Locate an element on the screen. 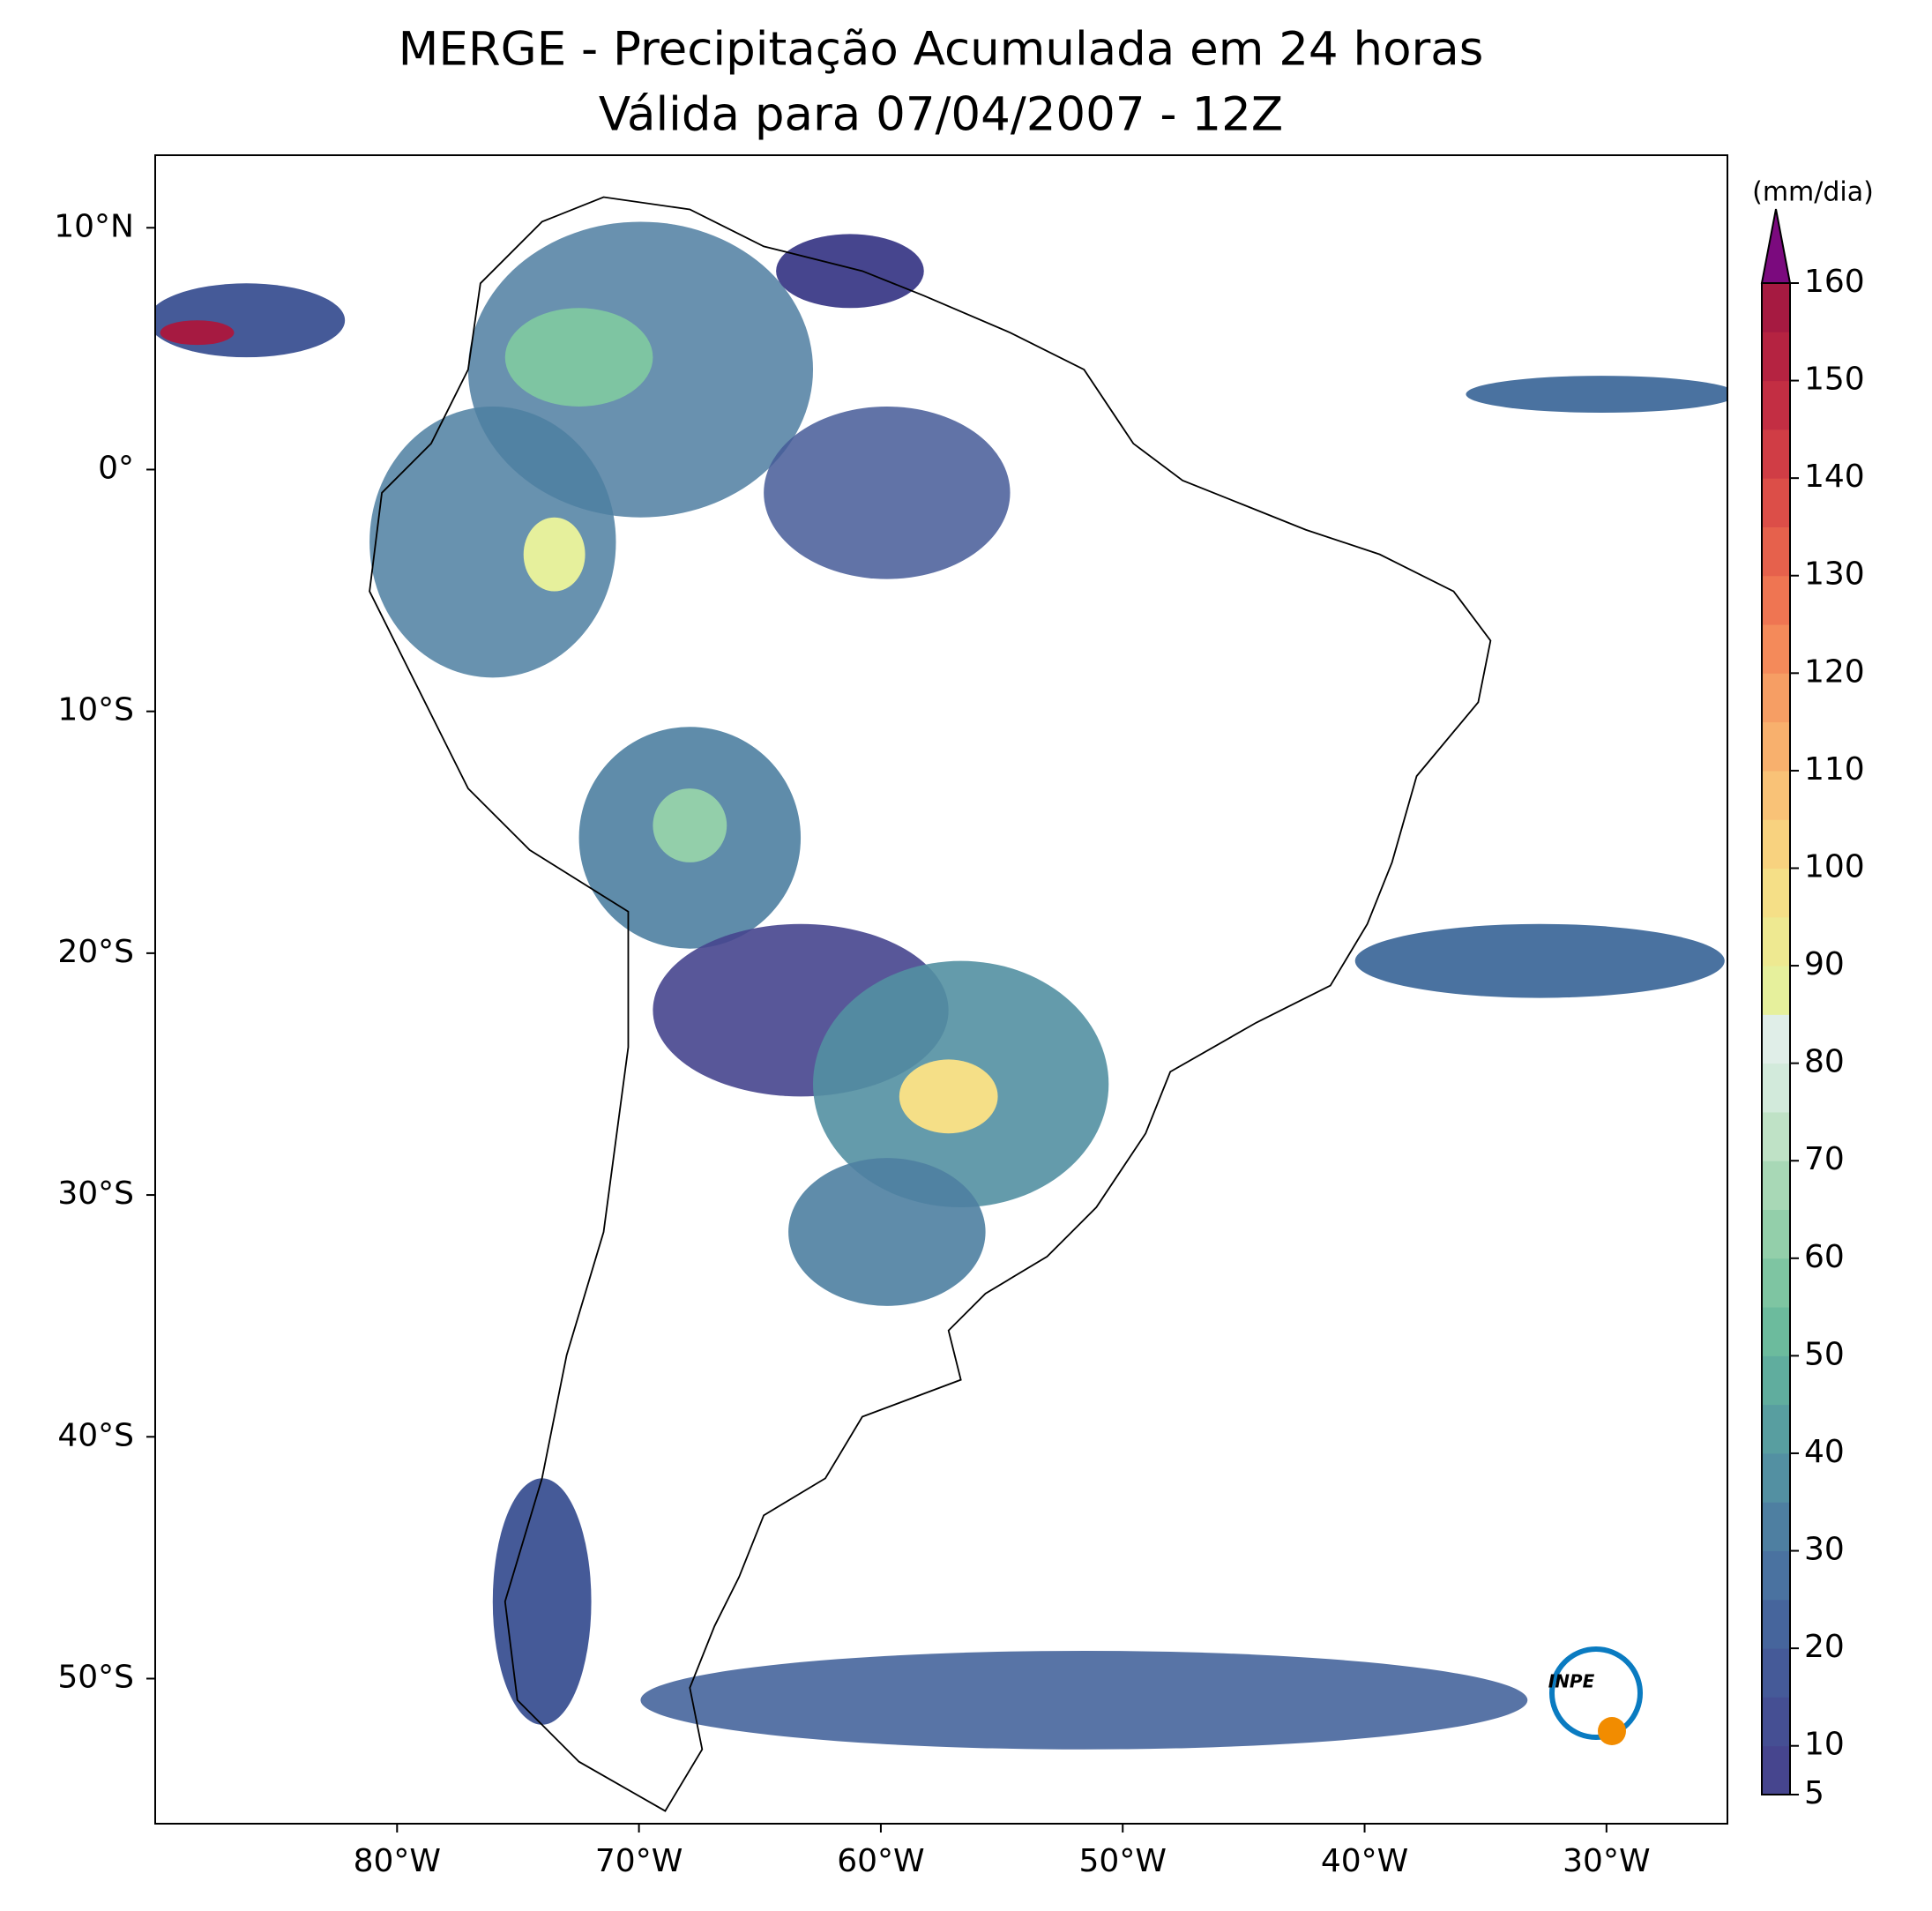 This screenshot has height=1911, width=1932. x-tick-label: 30°W is located at coordinates (1606, 1861).